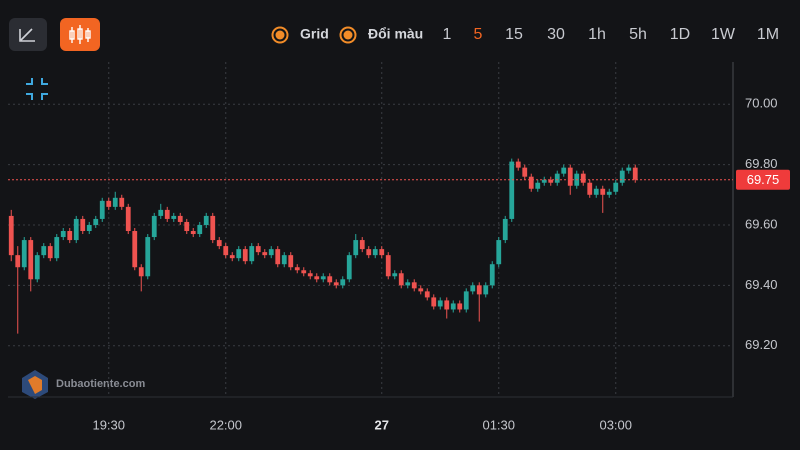  Describe the element at coordinates (761, 103) in the screenshot. I see `y-tick-label: 70.00` at that location.